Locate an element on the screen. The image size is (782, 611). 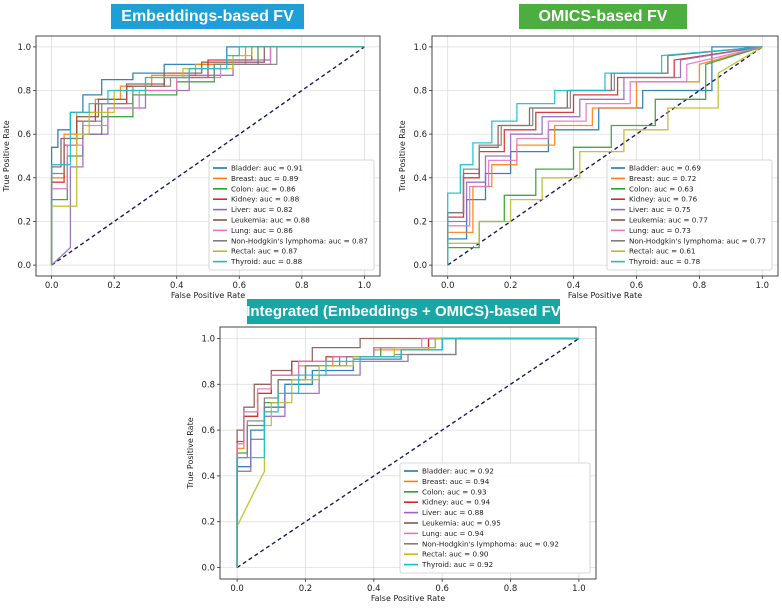
legend-label: Non-Hodgkin's lymphoma: auc = 0.92 is located at coordinates (490, 543).